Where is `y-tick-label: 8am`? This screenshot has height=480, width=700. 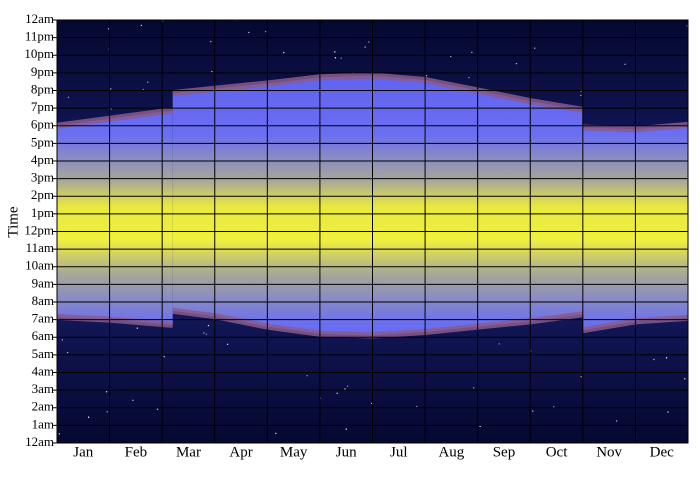 y-tick-label: 8am is located at coordinates (43, 300).